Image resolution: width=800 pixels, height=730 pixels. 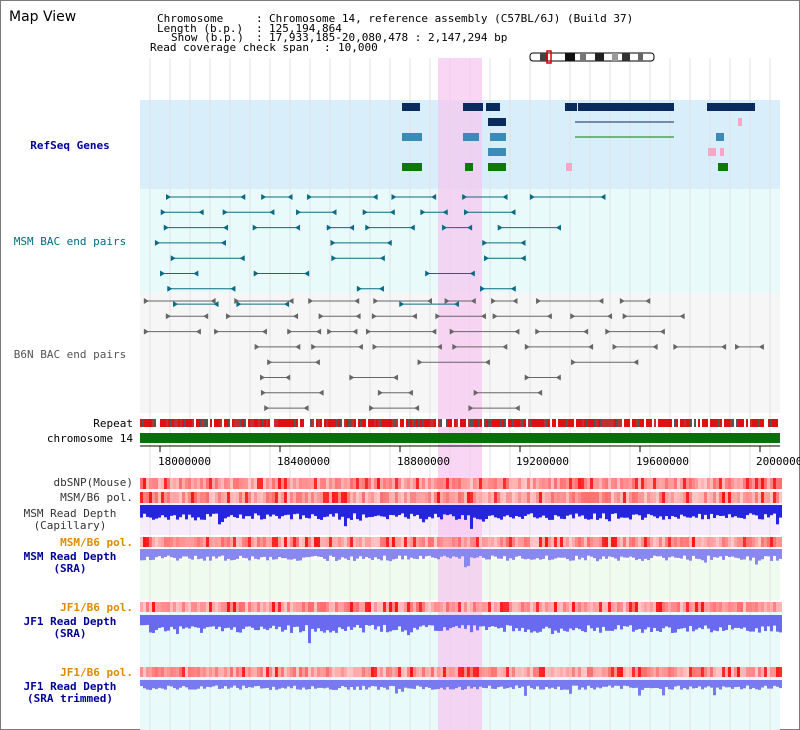 I want to click on track-label-jf1-depth-sra: JF1 Read Depth (SRA), so click(x=70, y=628).